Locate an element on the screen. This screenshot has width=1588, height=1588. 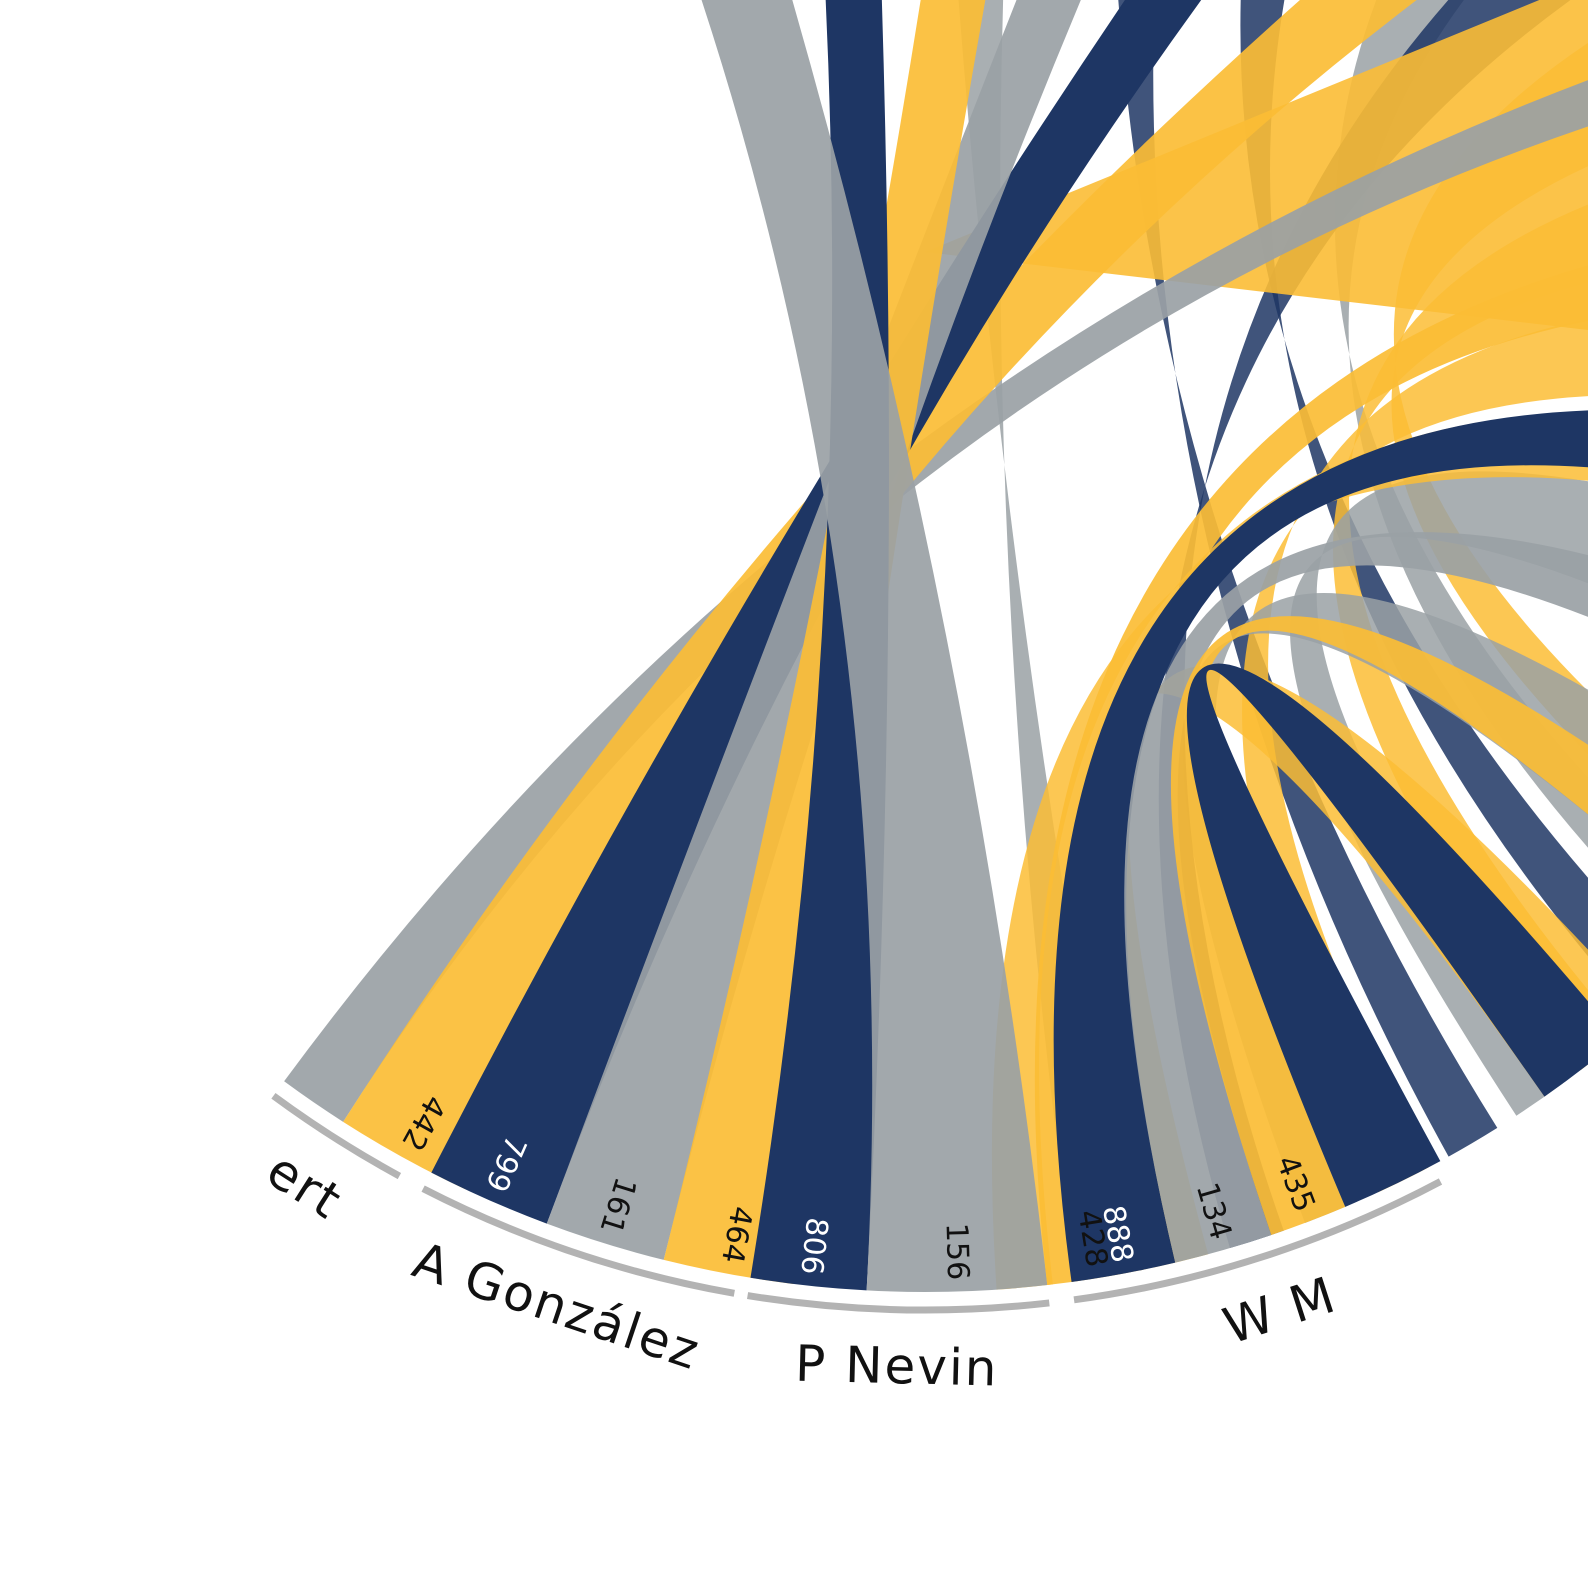
ribbon-gold is located at coordinates (1379, 925).